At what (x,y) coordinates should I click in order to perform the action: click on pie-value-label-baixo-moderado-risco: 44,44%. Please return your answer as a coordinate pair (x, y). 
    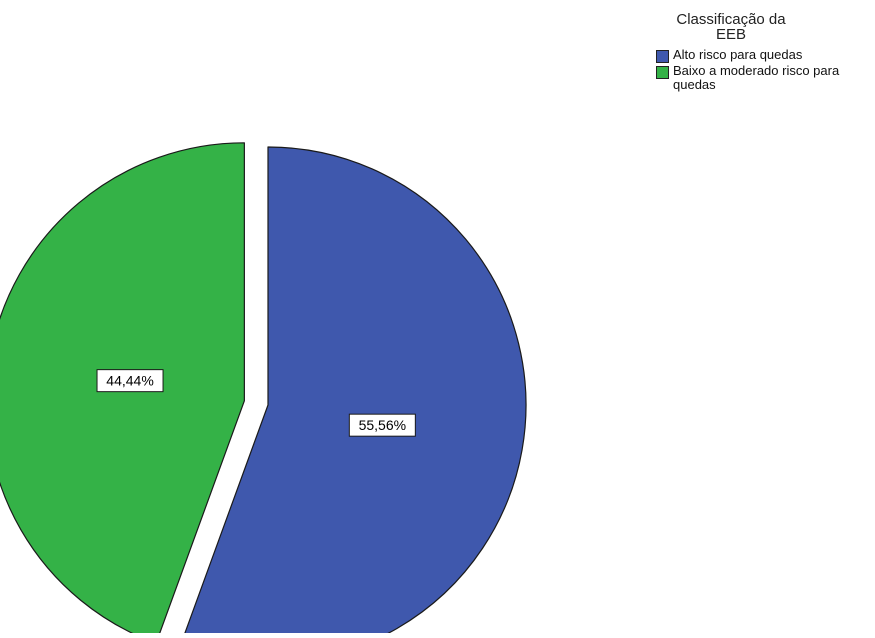
    Looking at the image, I should click on (130, 381).